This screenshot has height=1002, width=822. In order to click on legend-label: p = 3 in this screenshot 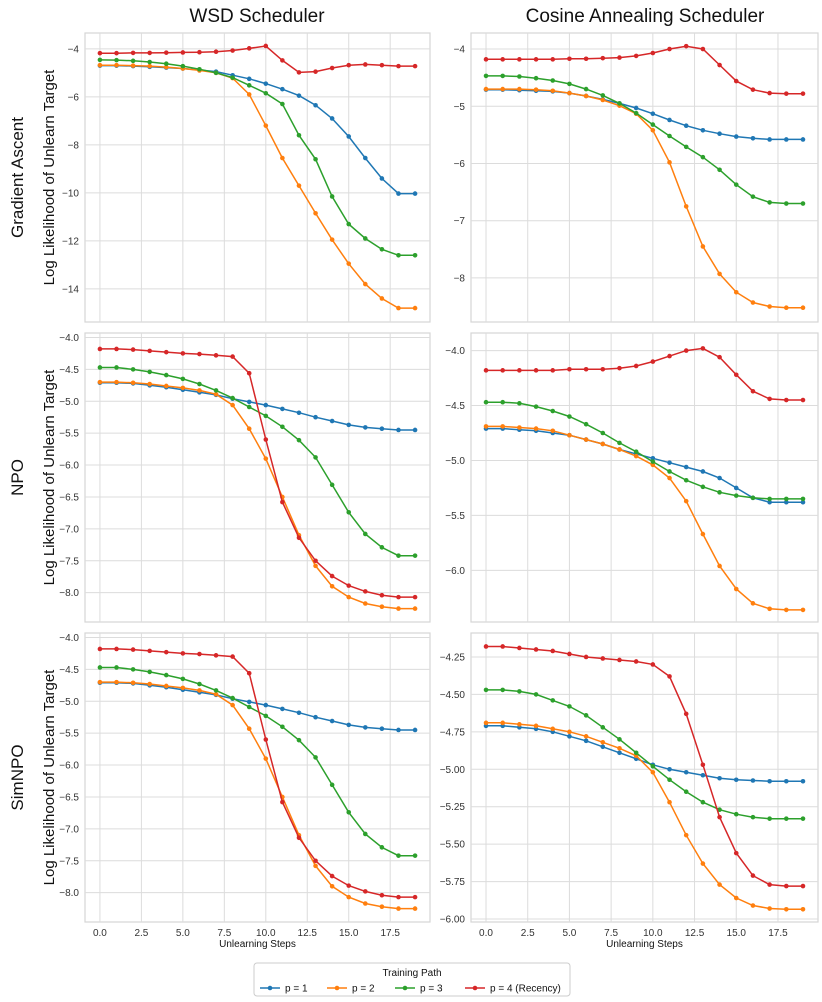, I will do `click(431, 989)`.